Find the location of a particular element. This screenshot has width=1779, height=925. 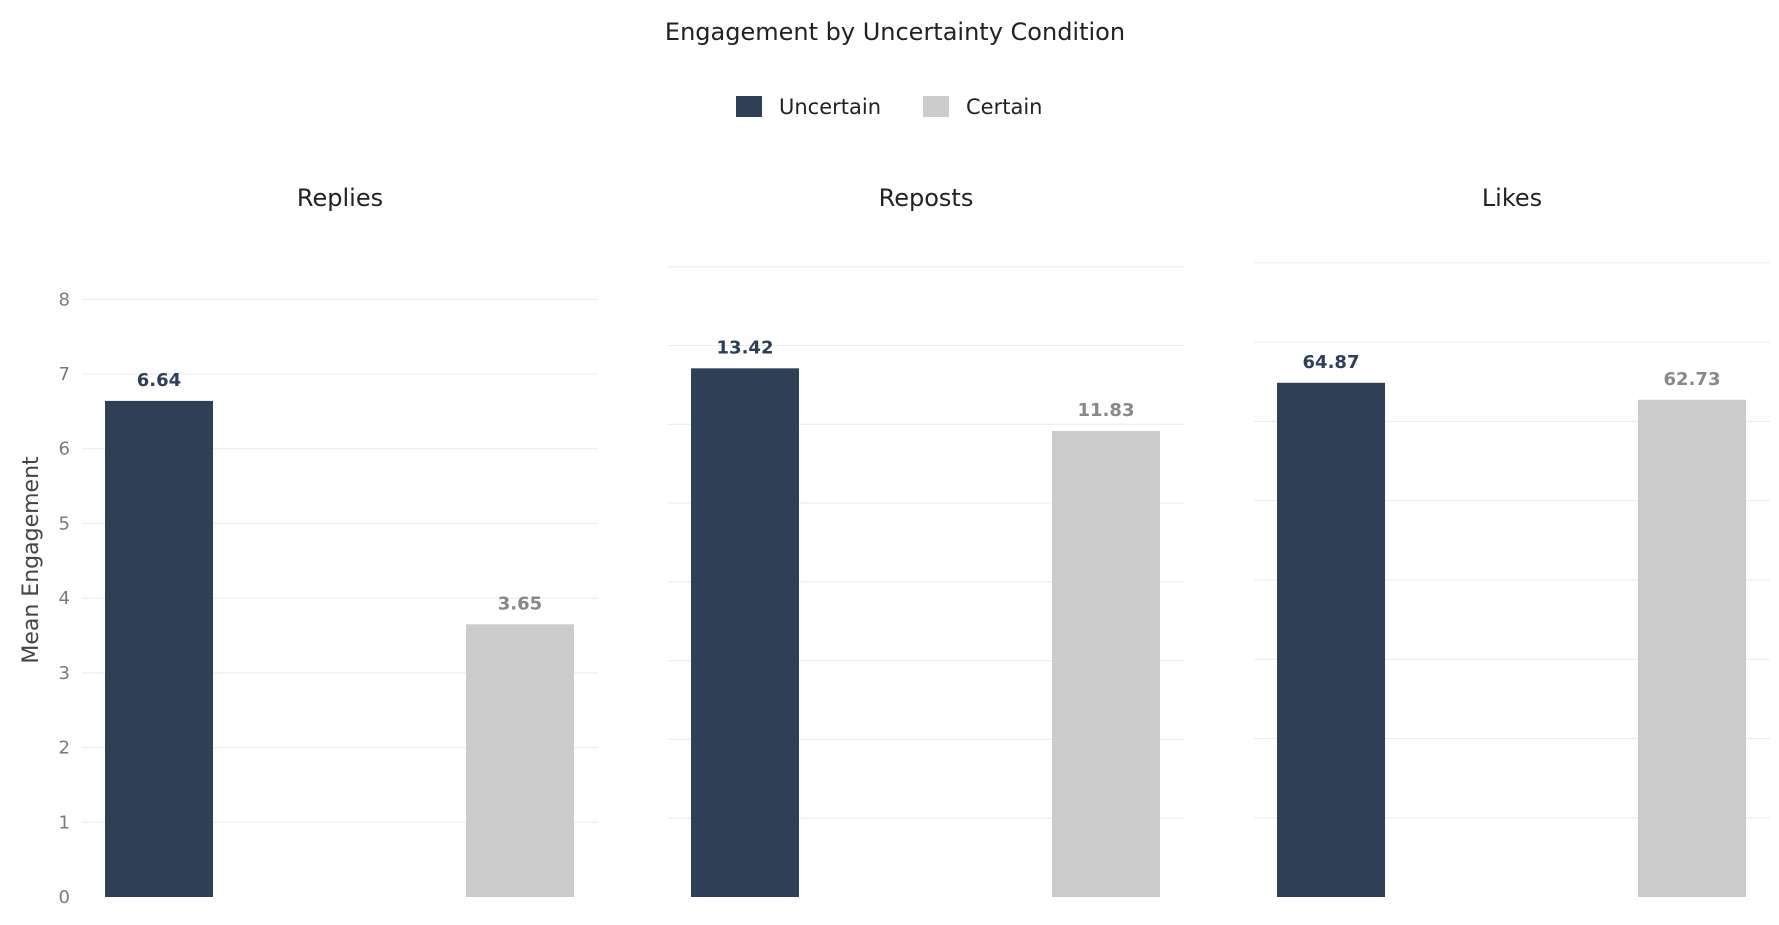

bar-likes-certain is located at coordinates (1692, 648).